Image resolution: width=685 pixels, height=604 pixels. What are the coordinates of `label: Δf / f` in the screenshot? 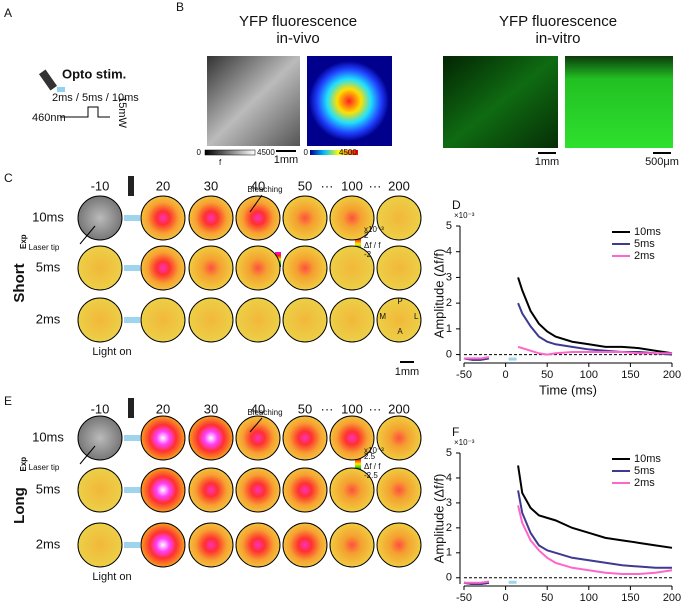 It's located at (372, 466).